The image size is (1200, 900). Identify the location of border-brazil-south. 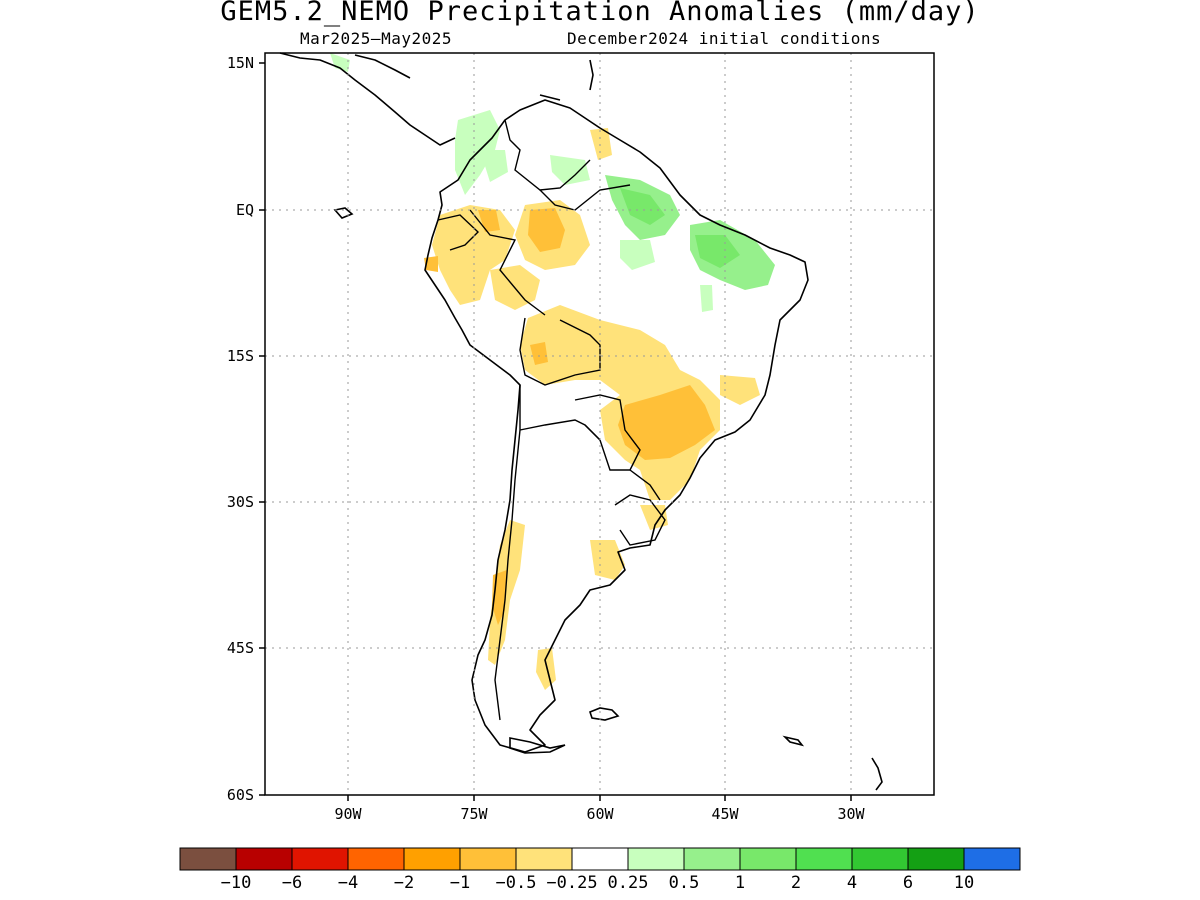
(645, 485).